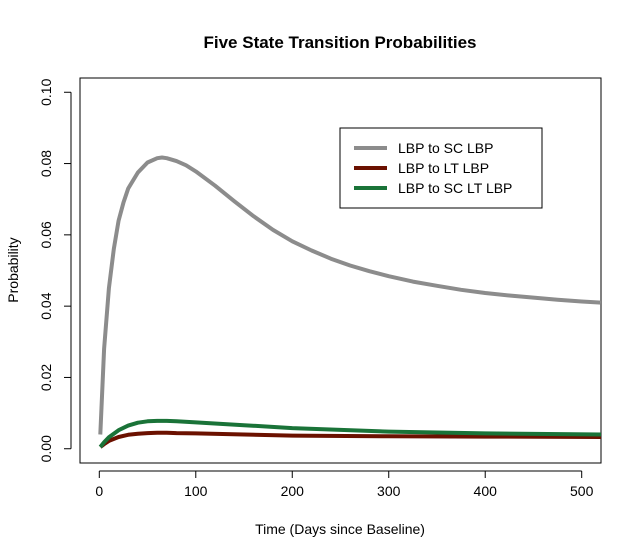 The width and height of the screenshot is (642, 560). I want to click on y-axis-label: Probability, so click(13, 269).